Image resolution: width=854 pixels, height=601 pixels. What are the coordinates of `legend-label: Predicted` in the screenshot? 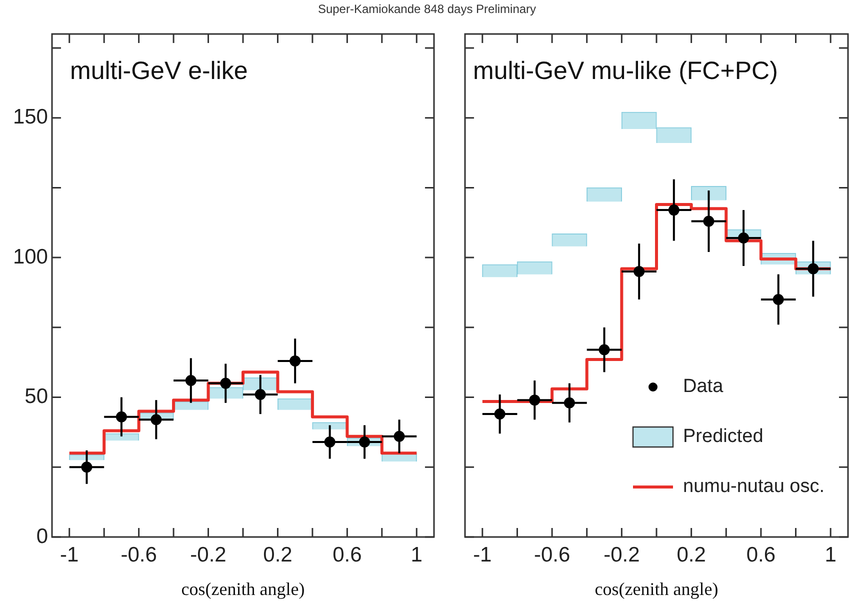 It's located at (723, 437).